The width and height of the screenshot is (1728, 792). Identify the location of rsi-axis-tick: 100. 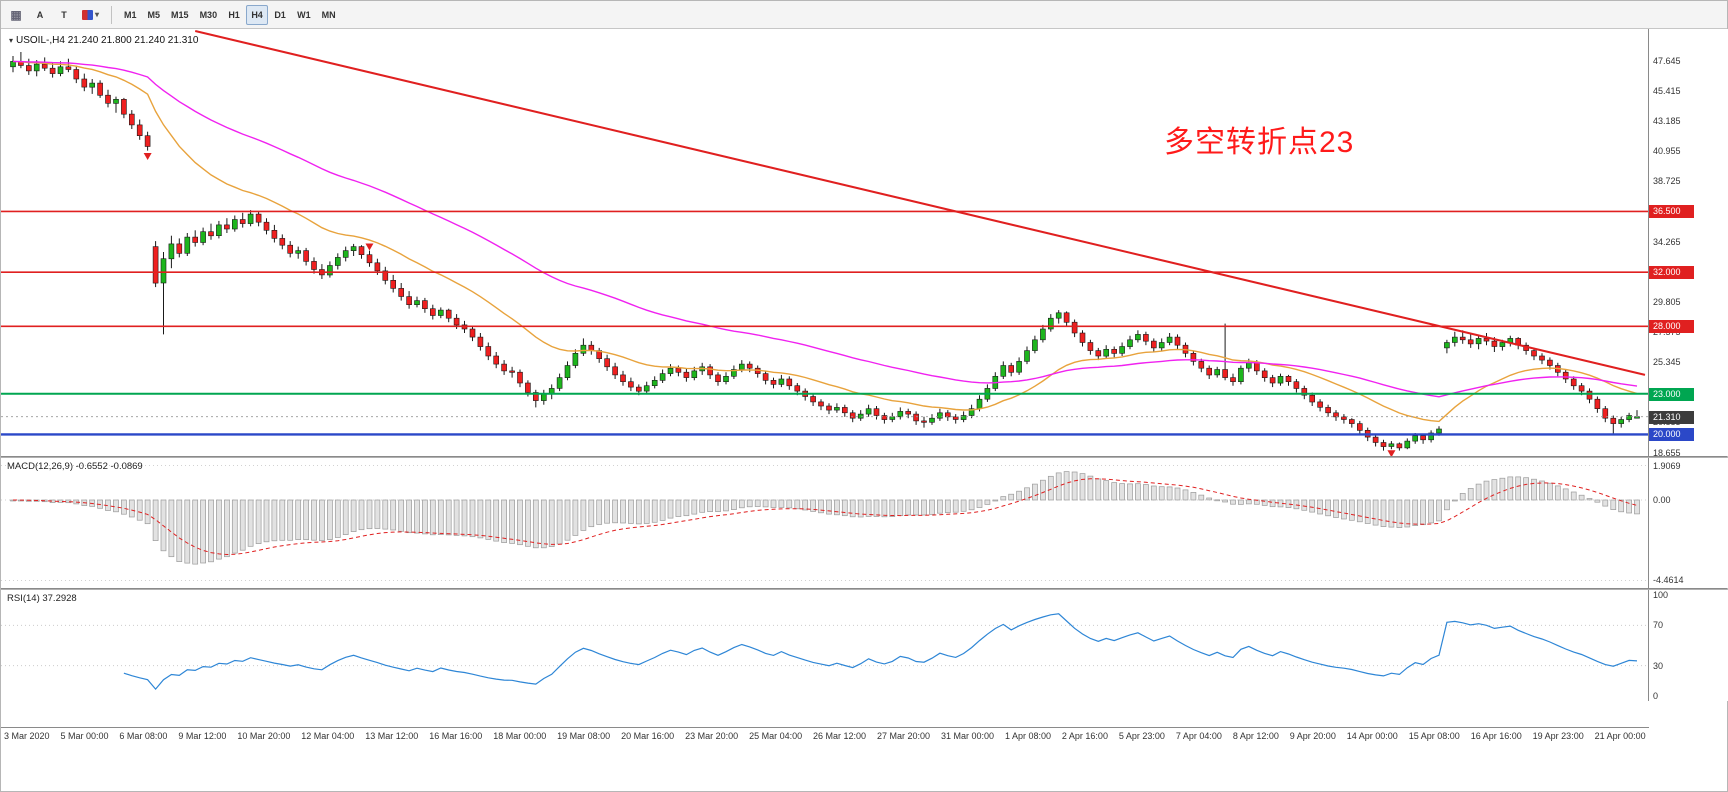
(1661, 595).